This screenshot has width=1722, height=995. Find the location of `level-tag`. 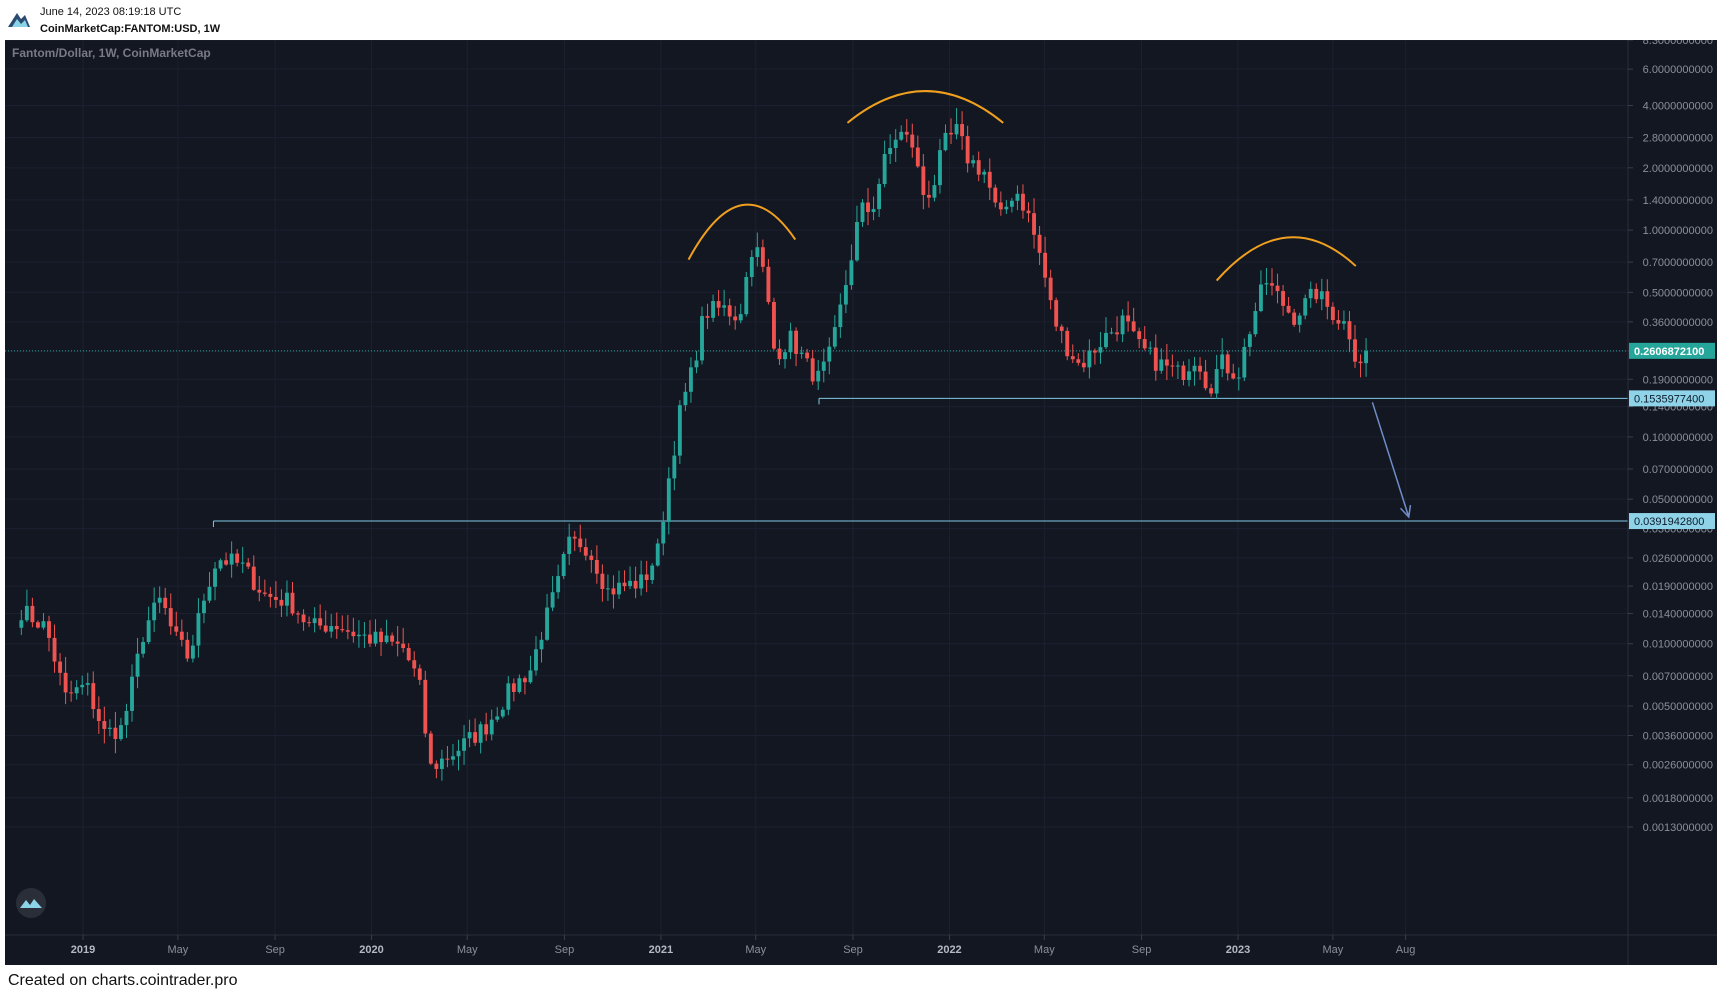

level-tag is located at coordinates (1672, 398).